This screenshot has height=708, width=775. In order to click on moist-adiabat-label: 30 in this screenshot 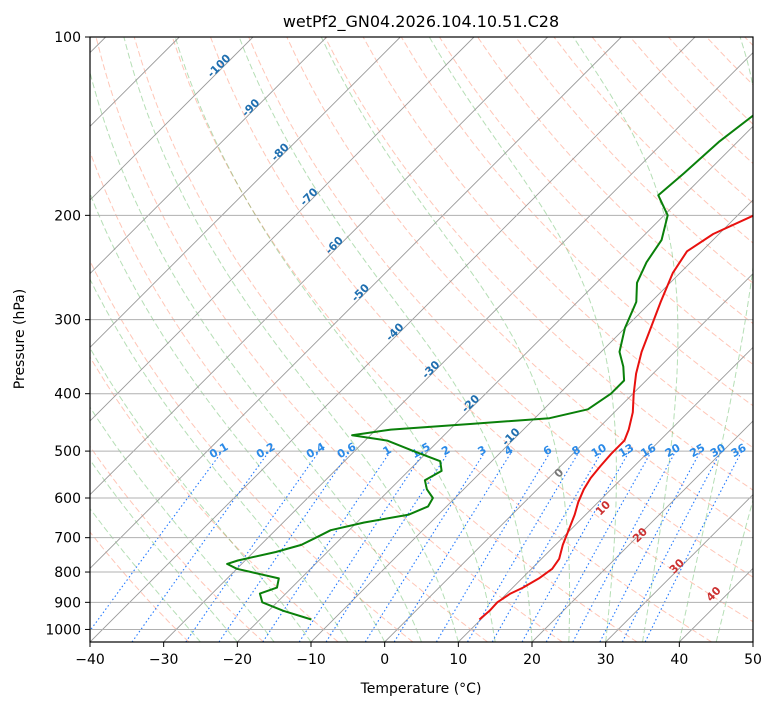, I will do `click(677, 566)`.